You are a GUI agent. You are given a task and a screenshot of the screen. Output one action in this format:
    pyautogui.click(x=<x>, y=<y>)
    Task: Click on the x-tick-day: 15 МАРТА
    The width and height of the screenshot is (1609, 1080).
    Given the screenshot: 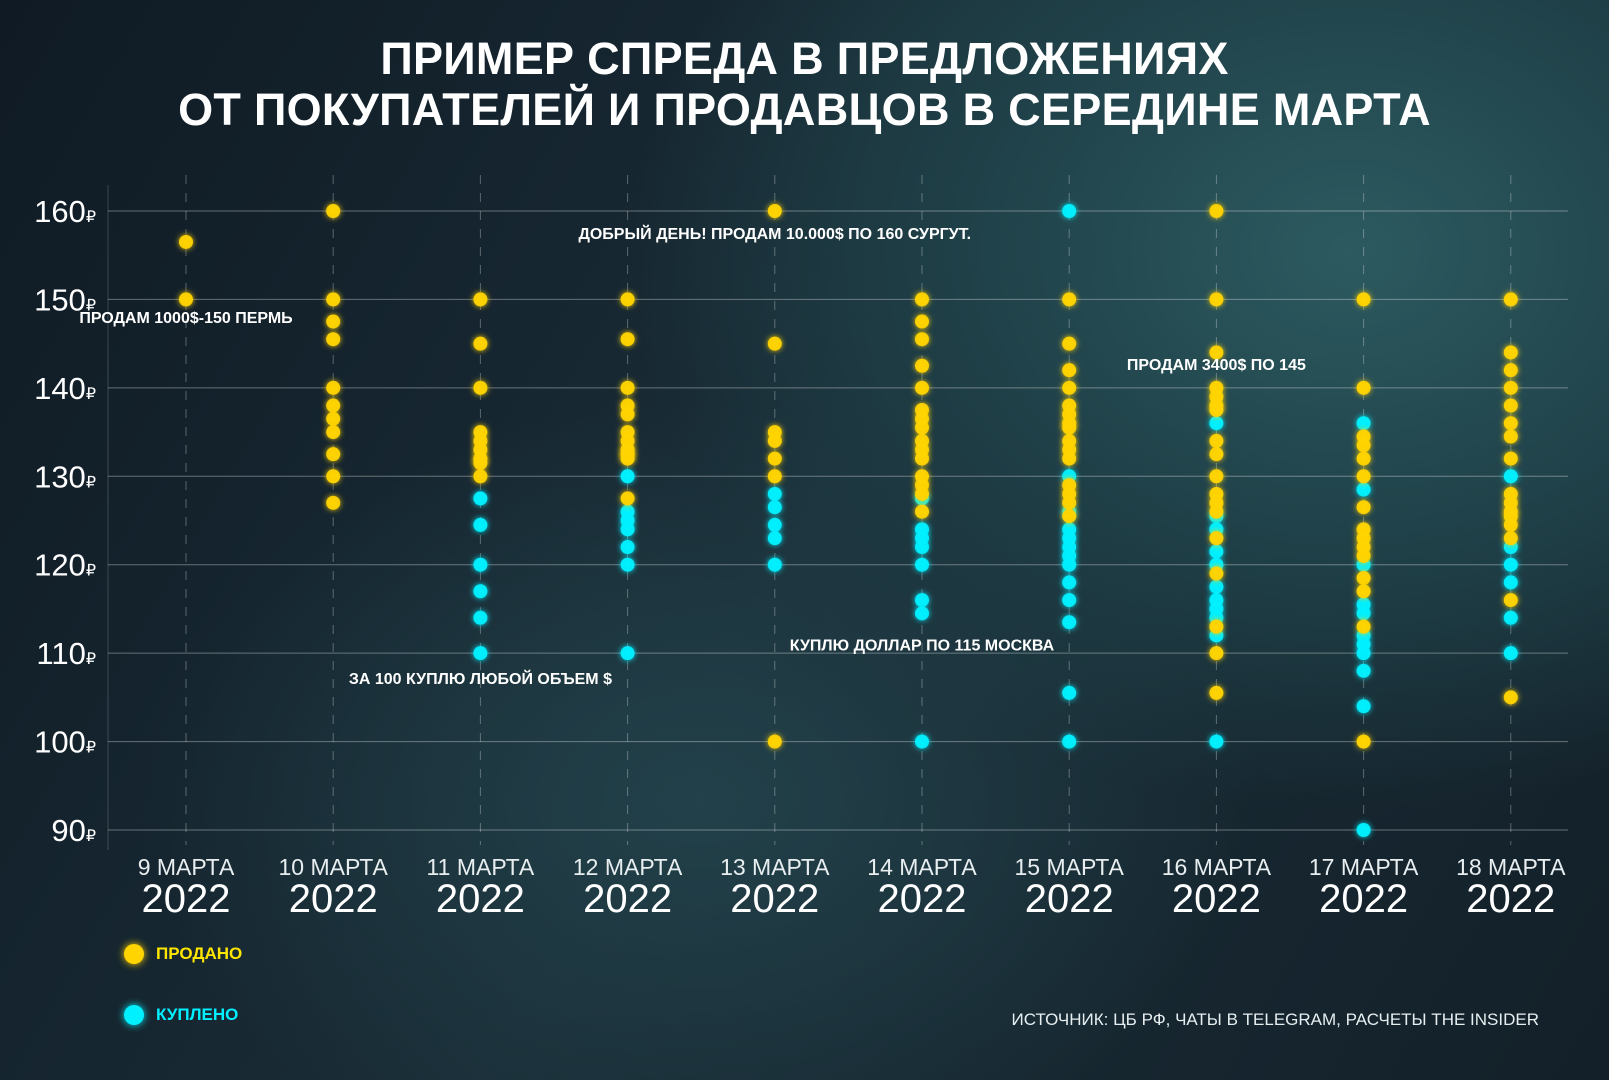 What is the action you would take?
    pyautogui.click(x=1069, y=867)
    